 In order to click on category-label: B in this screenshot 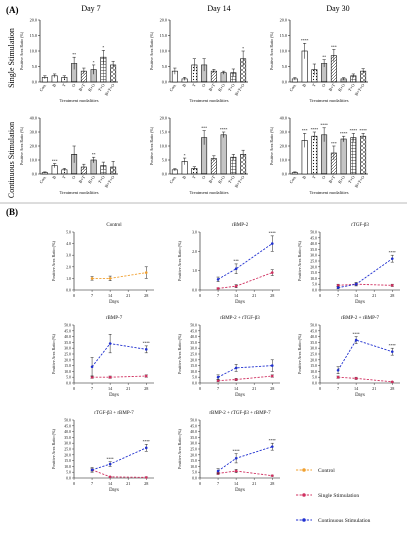, I will do `click(184, 177)`.